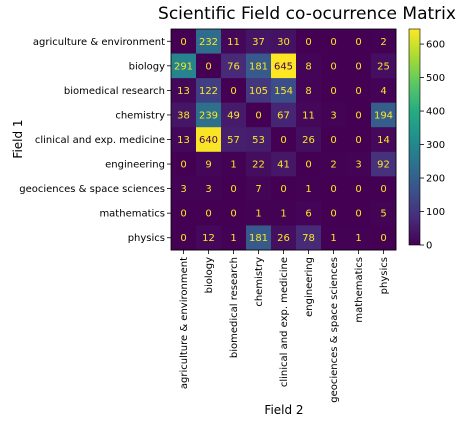  Describe the element at coordinates (283, 115) in the screenshot. I see `cell-value: 67` at that location.